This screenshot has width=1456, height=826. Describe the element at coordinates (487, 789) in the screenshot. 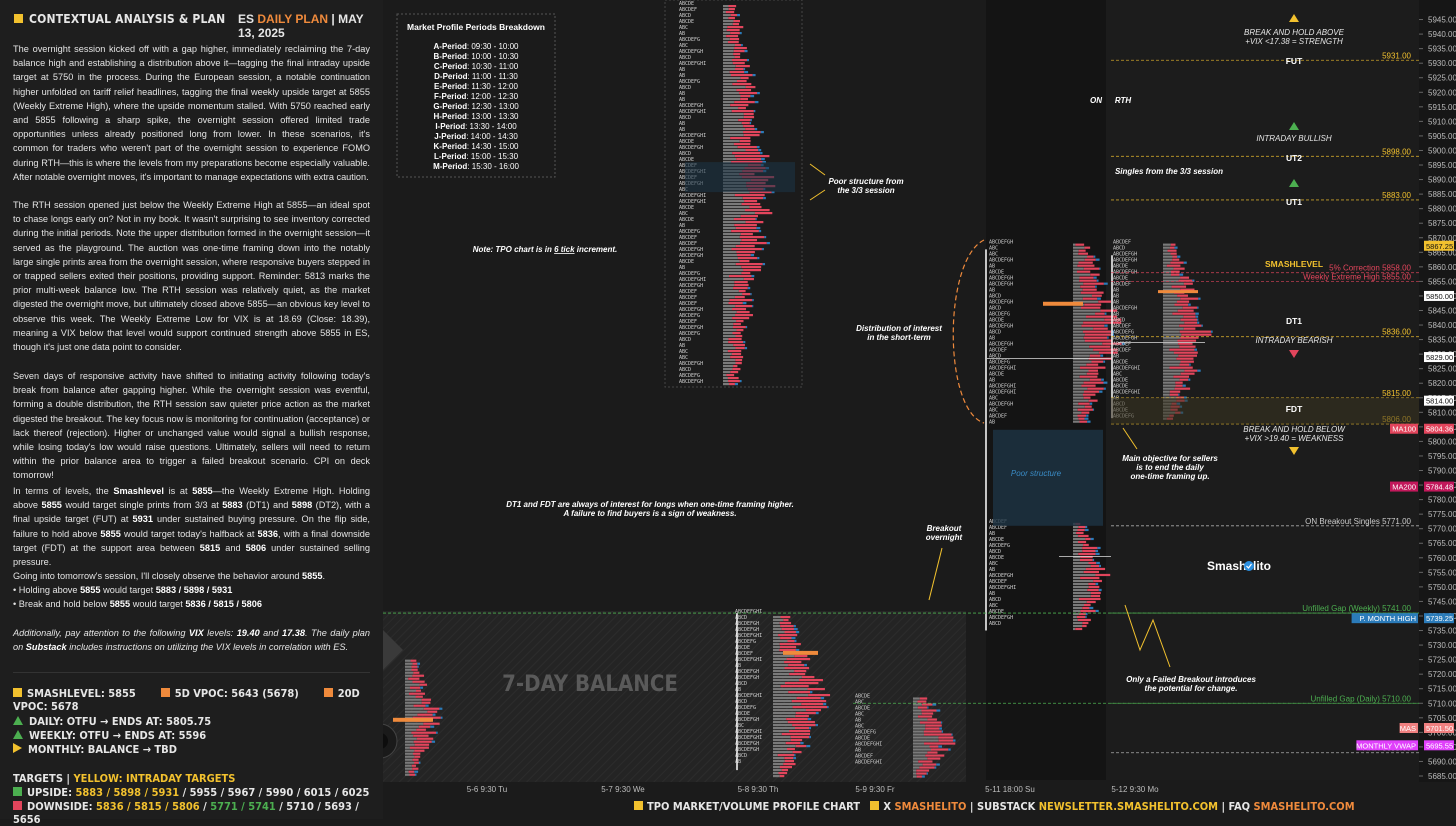

I see `time-tick-label: 5-6 9:30 Tu` at that location.